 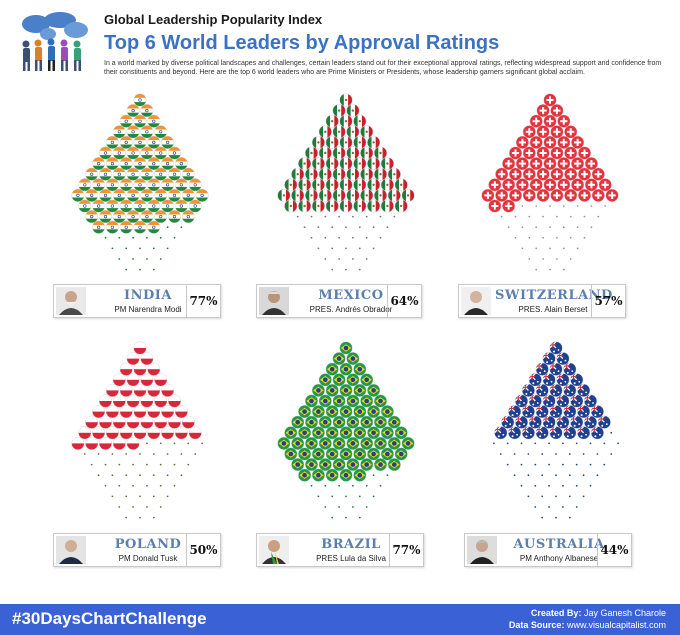 I want to click on approval-value: 44%, so click(x=614, y=550).